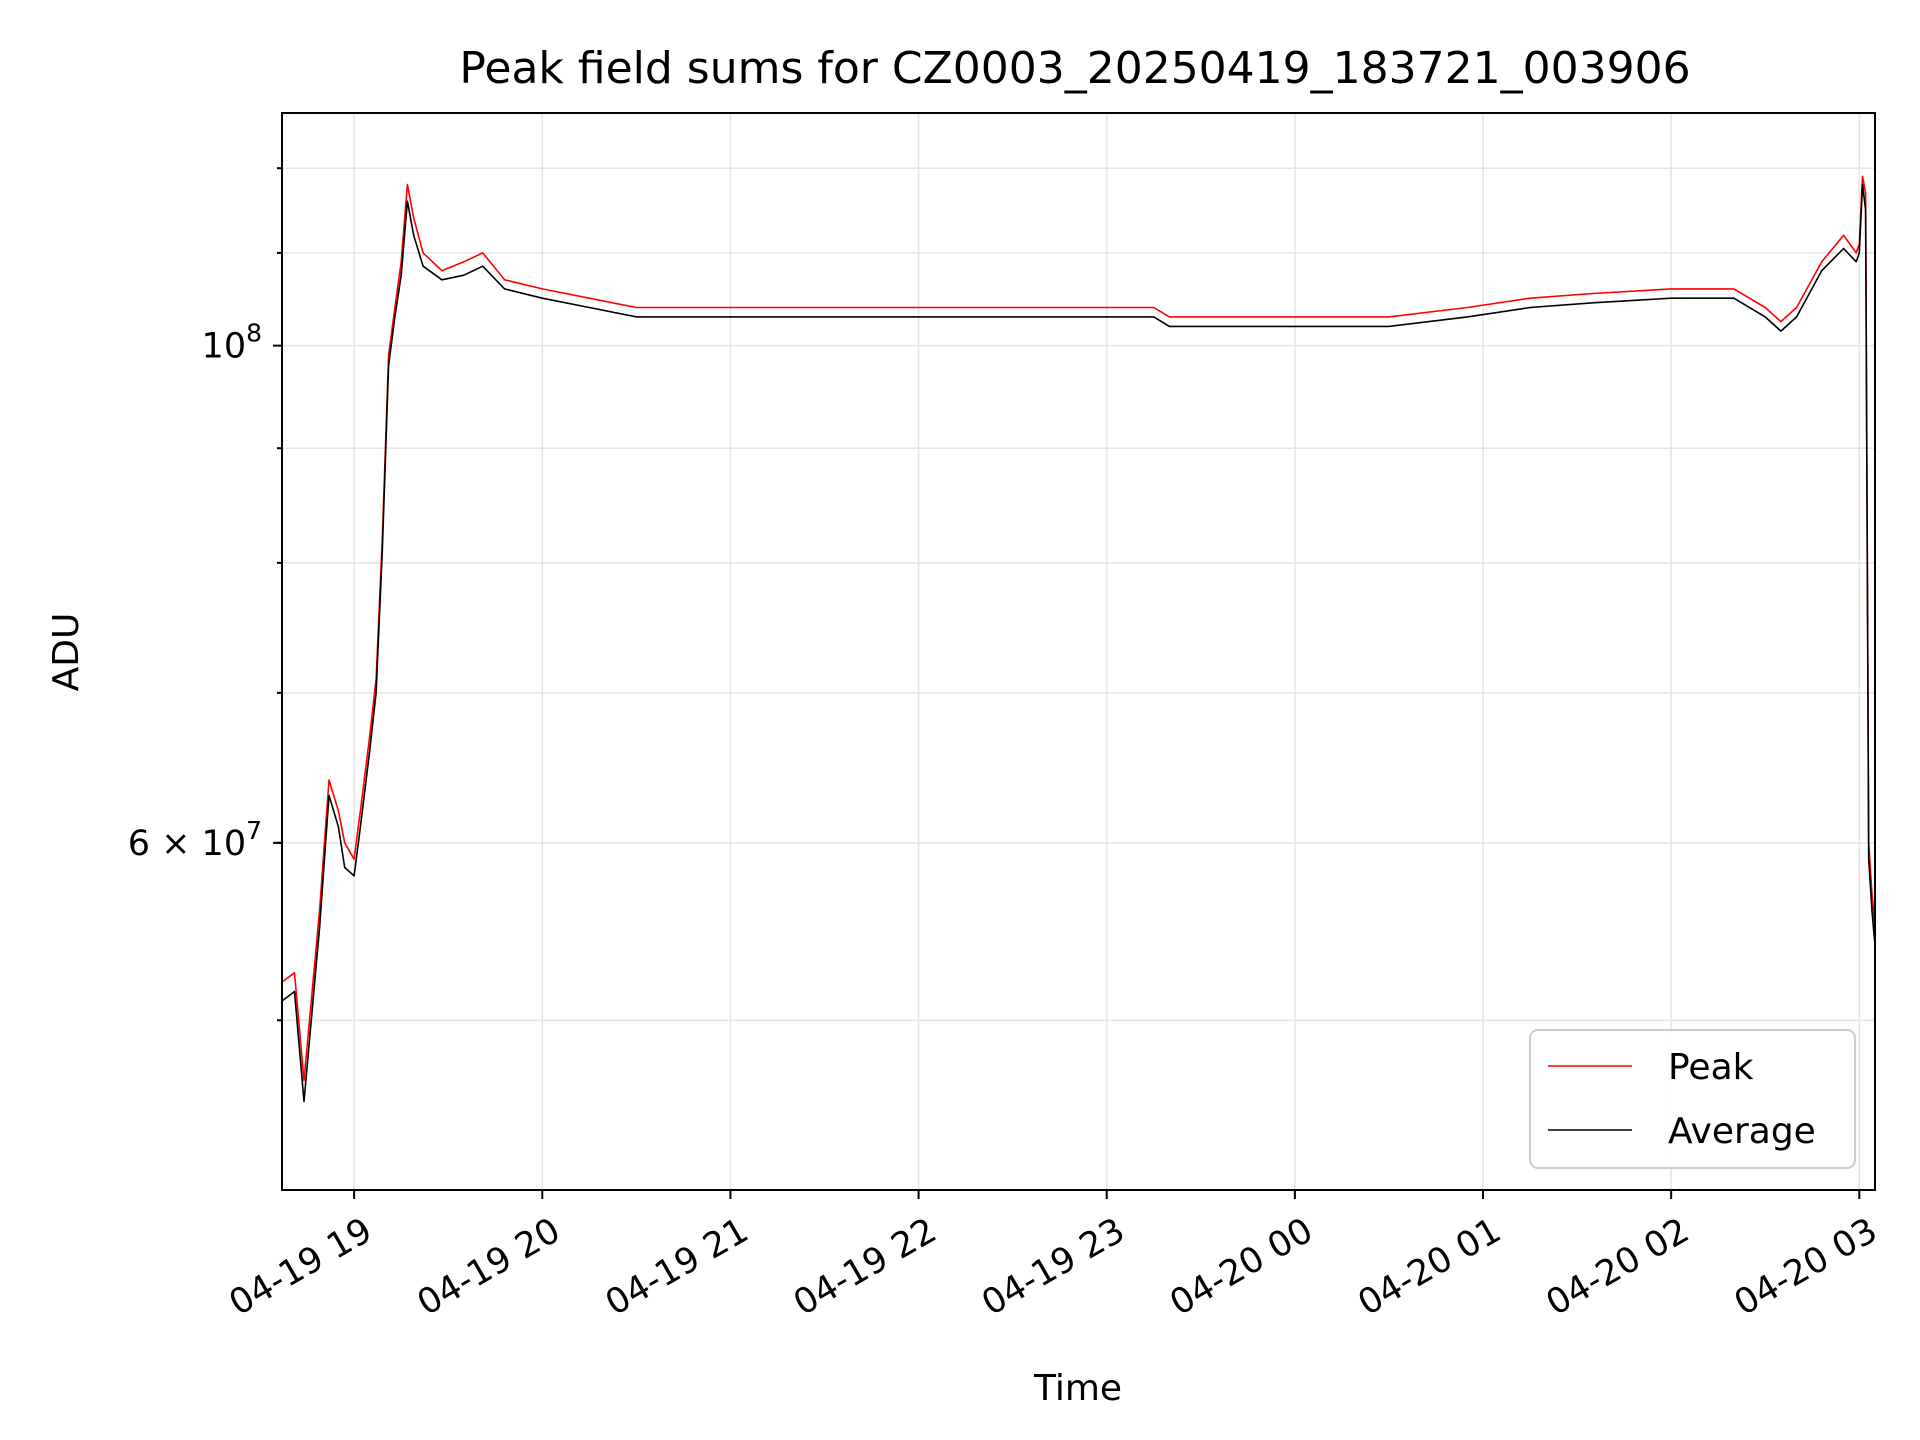  What do you see at coordinates (1711, 1067) in the screenshot?
I see `legend-label-peak: Peak` at bounding box center [1711, 1067].